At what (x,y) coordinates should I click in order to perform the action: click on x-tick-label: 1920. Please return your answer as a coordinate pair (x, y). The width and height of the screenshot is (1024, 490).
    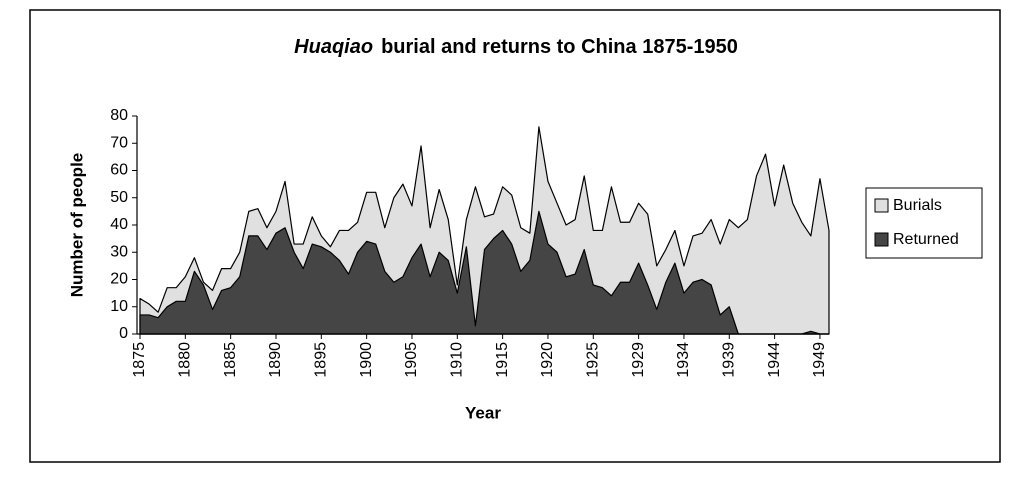
    Looking at the image, I should click on (547, 360).